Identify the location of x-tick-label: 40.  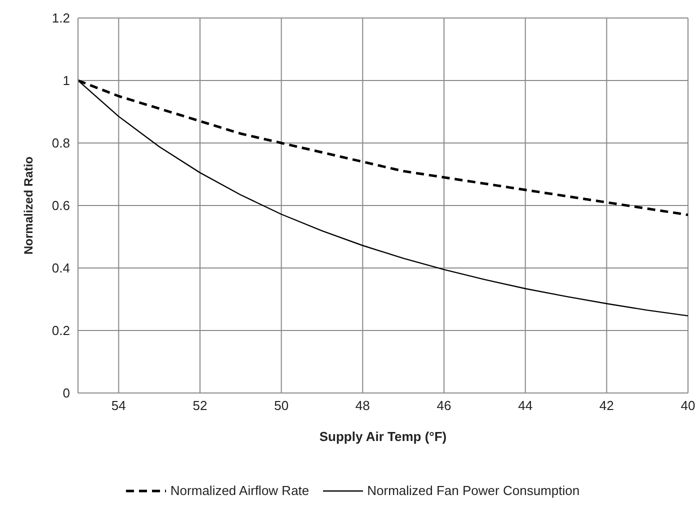
(688, 406).